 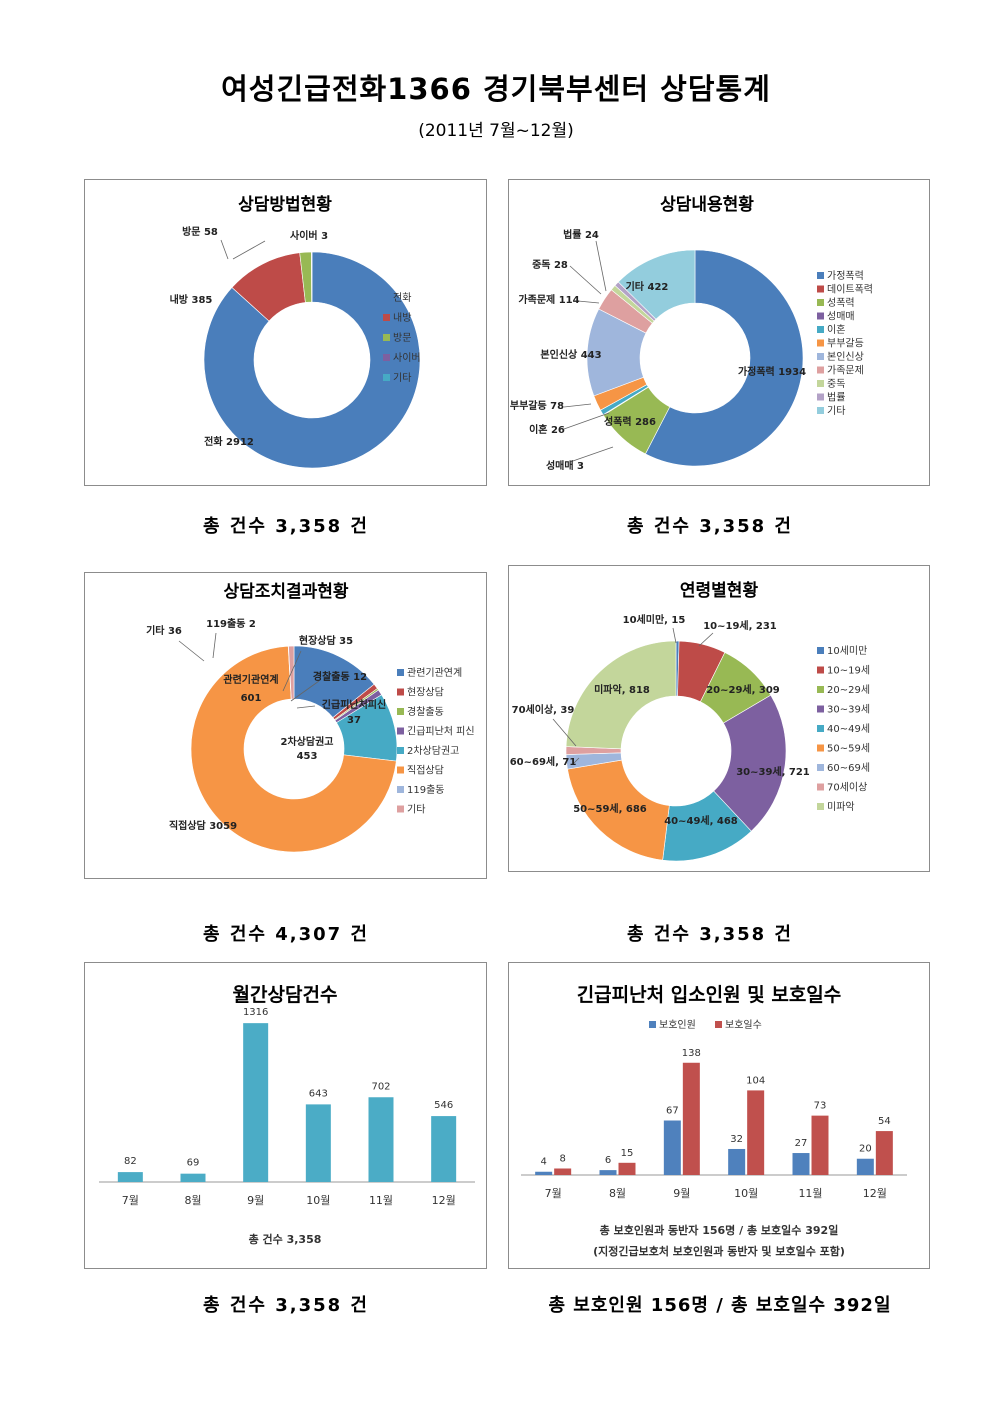 What do you see at coordinates (755, 1080) in the screenshot?
I see `bar-value-보호일수-10월: 104` at bounding box center [755, 1080].